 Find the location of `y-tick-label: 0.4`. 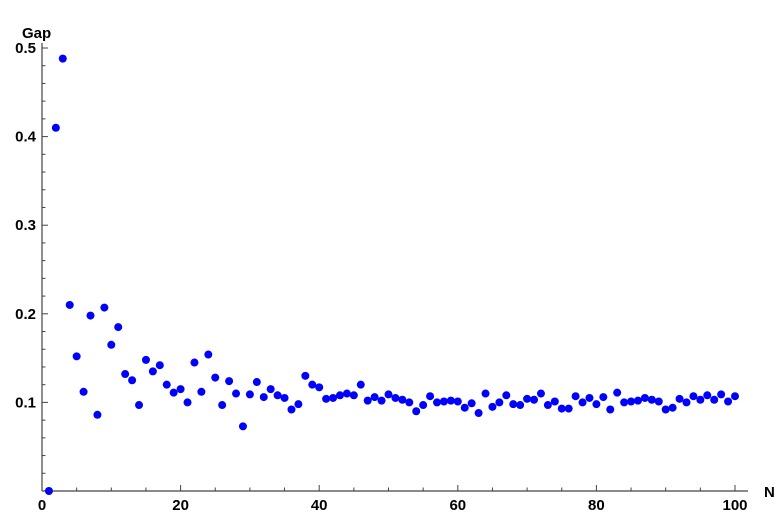

y-tick-label: 0.4 is located at coordinates (26, 137).